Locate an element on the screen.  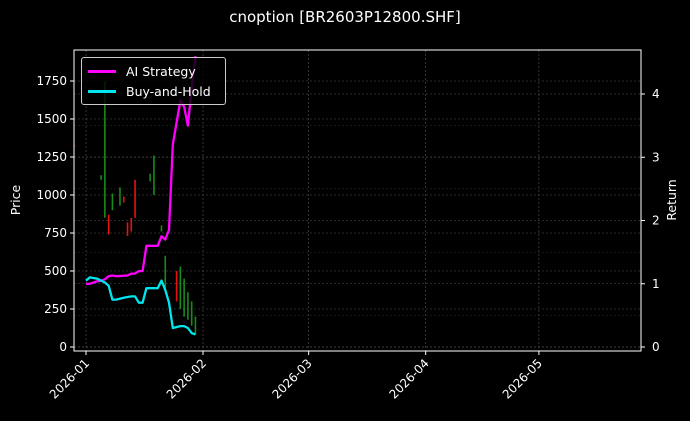
plot-area is located at coordinates (135, 195).